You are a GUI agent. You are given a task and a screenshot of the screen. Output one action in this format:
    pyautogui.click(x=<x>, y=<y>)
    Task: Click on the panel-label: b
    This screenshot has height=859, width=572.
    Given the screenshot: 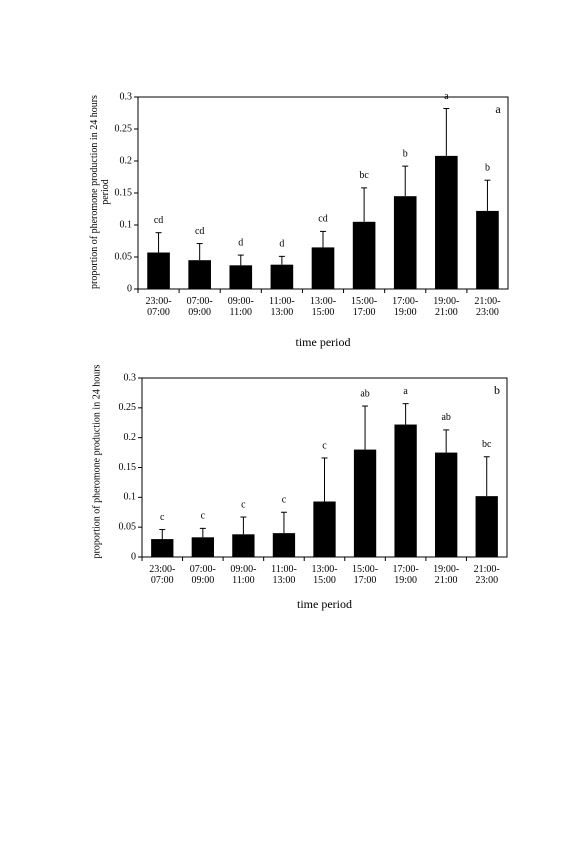 What is the action you would take?
    pyautogui.click(x=497, y=390)
    